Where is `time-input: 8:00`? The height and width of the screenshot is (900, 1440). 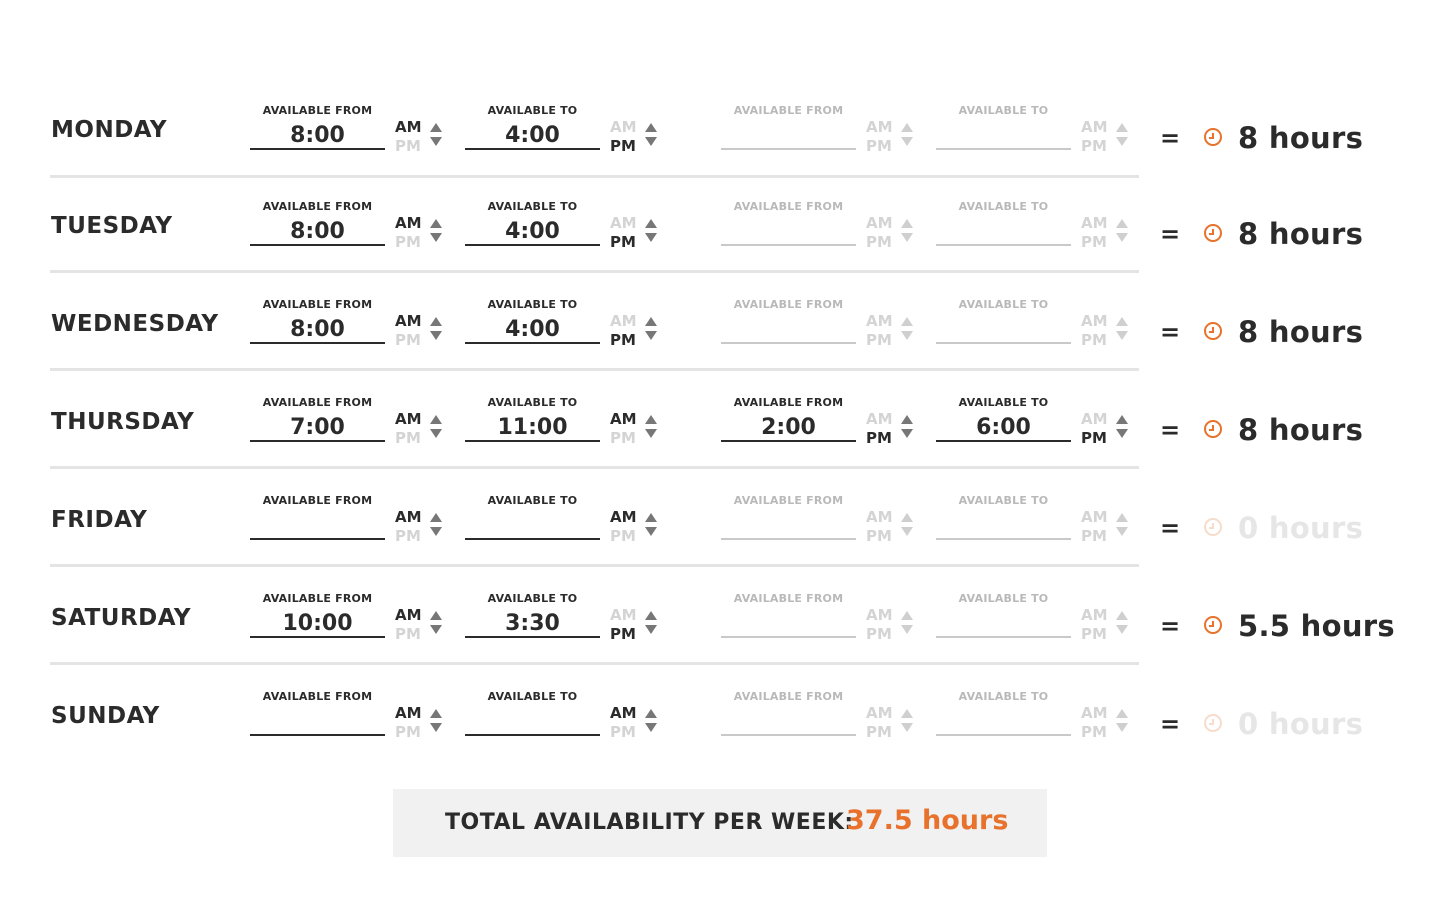 time-input: 8:00 is located at coordinates (317, 331).